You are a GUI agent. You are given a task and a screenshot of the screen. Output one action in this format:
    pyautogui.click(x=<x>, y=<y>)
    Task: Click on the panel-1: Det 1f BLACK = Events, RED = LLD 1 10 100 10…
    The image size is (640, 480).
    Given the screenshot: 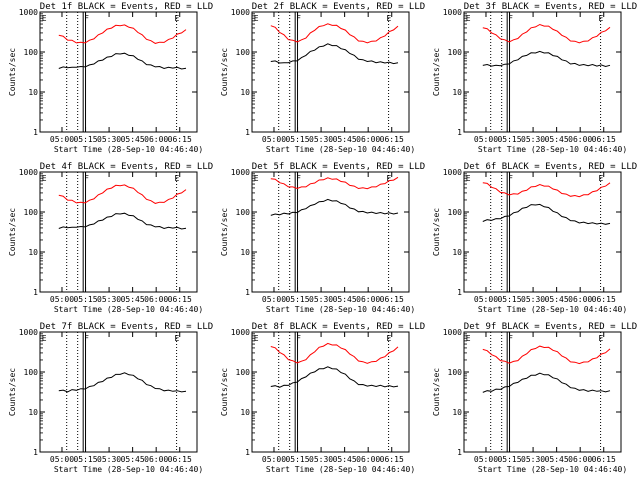 What is the action you would take?
    pyautogui.click(x=110, y=78)
    